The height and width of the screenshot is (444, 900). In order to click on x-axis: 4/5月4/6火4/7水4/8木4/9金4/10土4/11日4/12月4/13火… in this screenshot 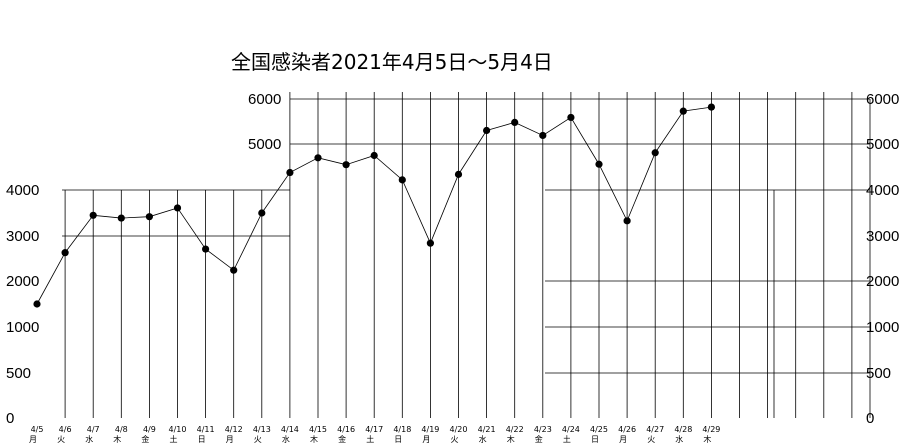, I will do `click(374, 434)`.